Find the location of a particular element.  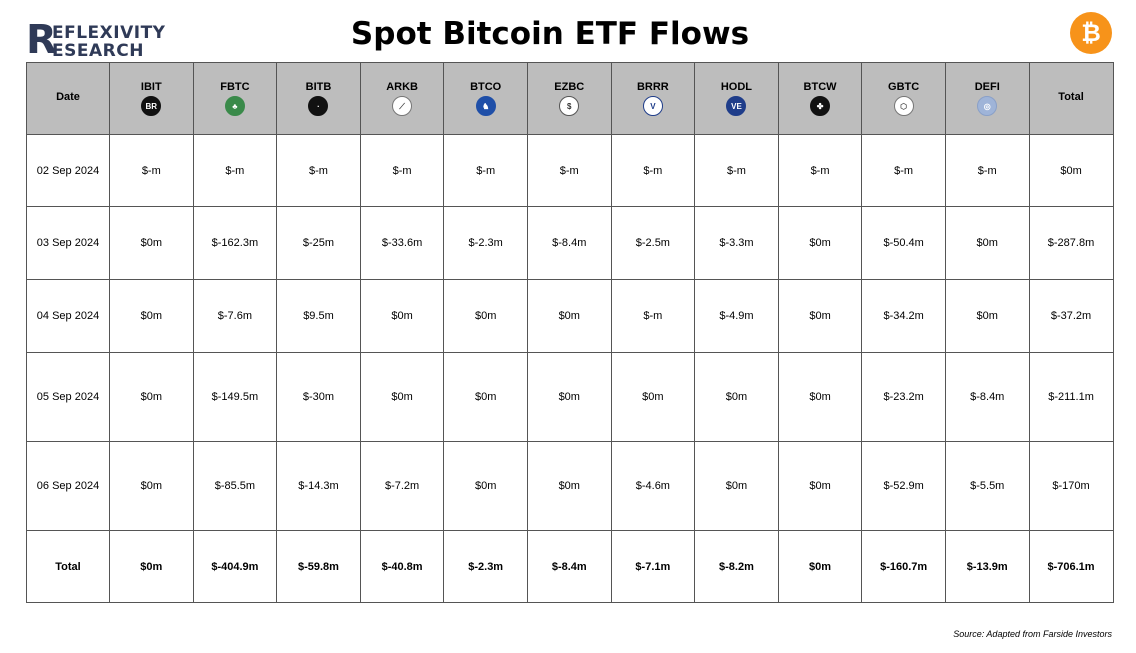

btco-fund-logo-icon: ♞ is located at coordinates (485, 106).